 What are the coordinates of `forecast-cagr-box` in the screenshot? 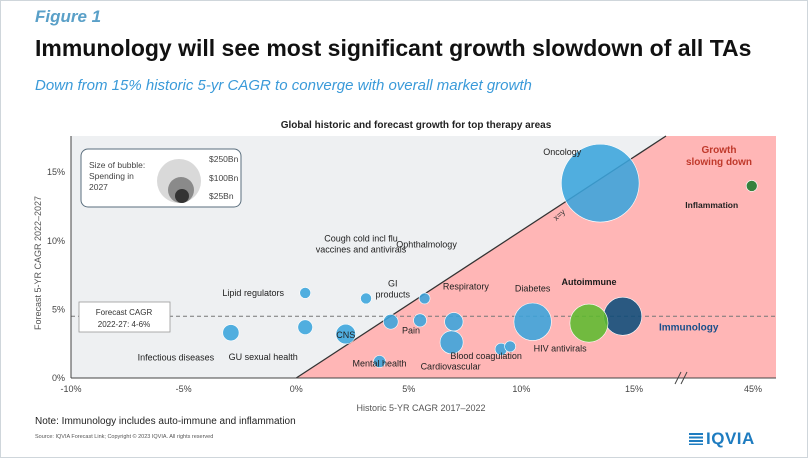 It's located at (124, 317).